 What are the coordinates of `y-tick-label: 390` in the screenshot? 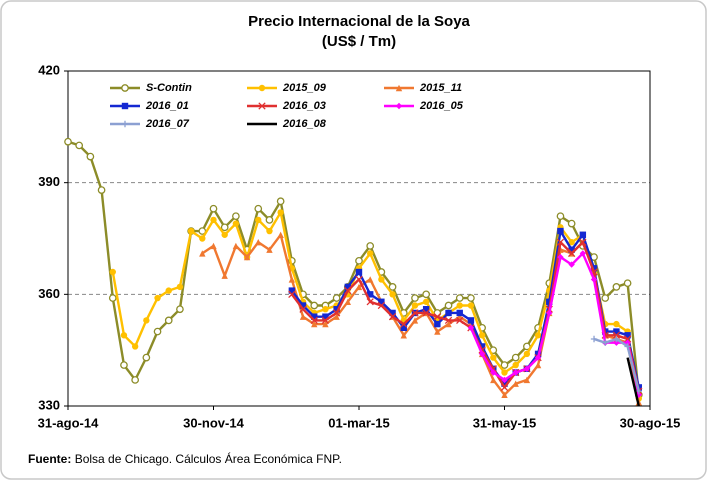 It's located at (49, 181).